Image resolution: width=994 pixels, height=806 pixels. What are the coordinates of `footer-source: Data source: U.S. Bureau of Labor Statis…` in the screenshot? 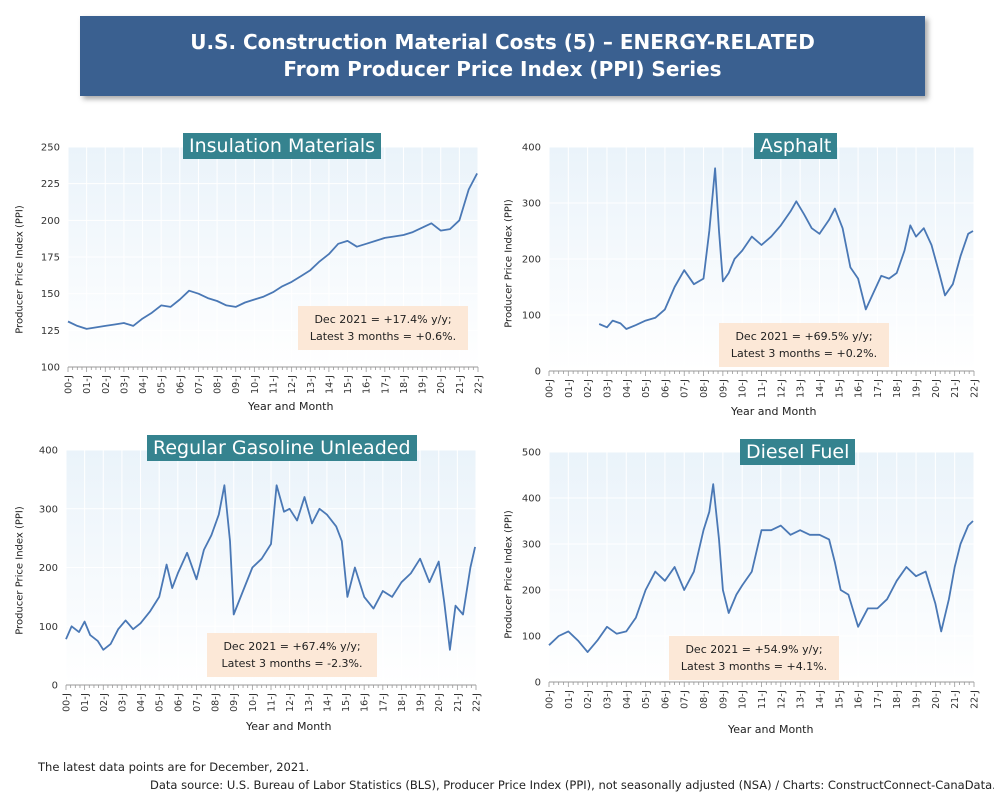 It's located at (572, 785).